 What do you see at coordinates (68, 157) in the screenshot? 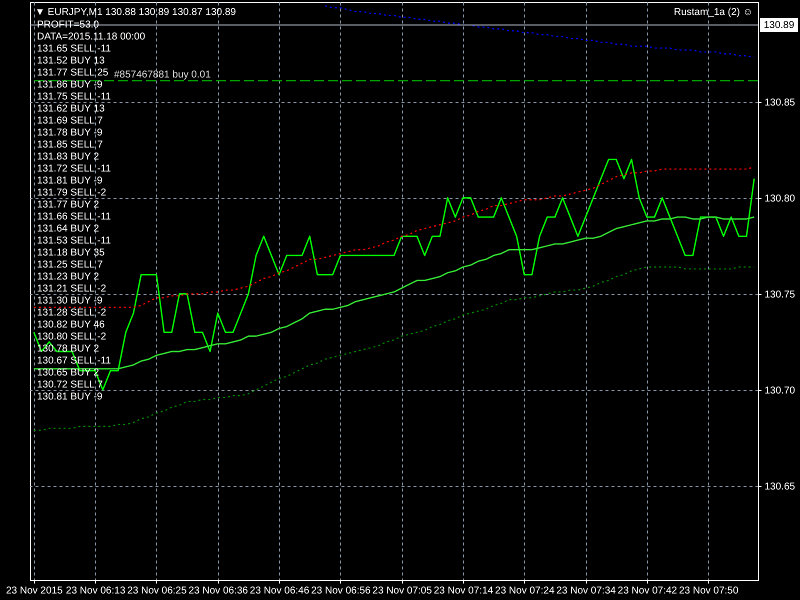
I see `annotation: 131.83 BUY 2` at bounding box center [68, 157].